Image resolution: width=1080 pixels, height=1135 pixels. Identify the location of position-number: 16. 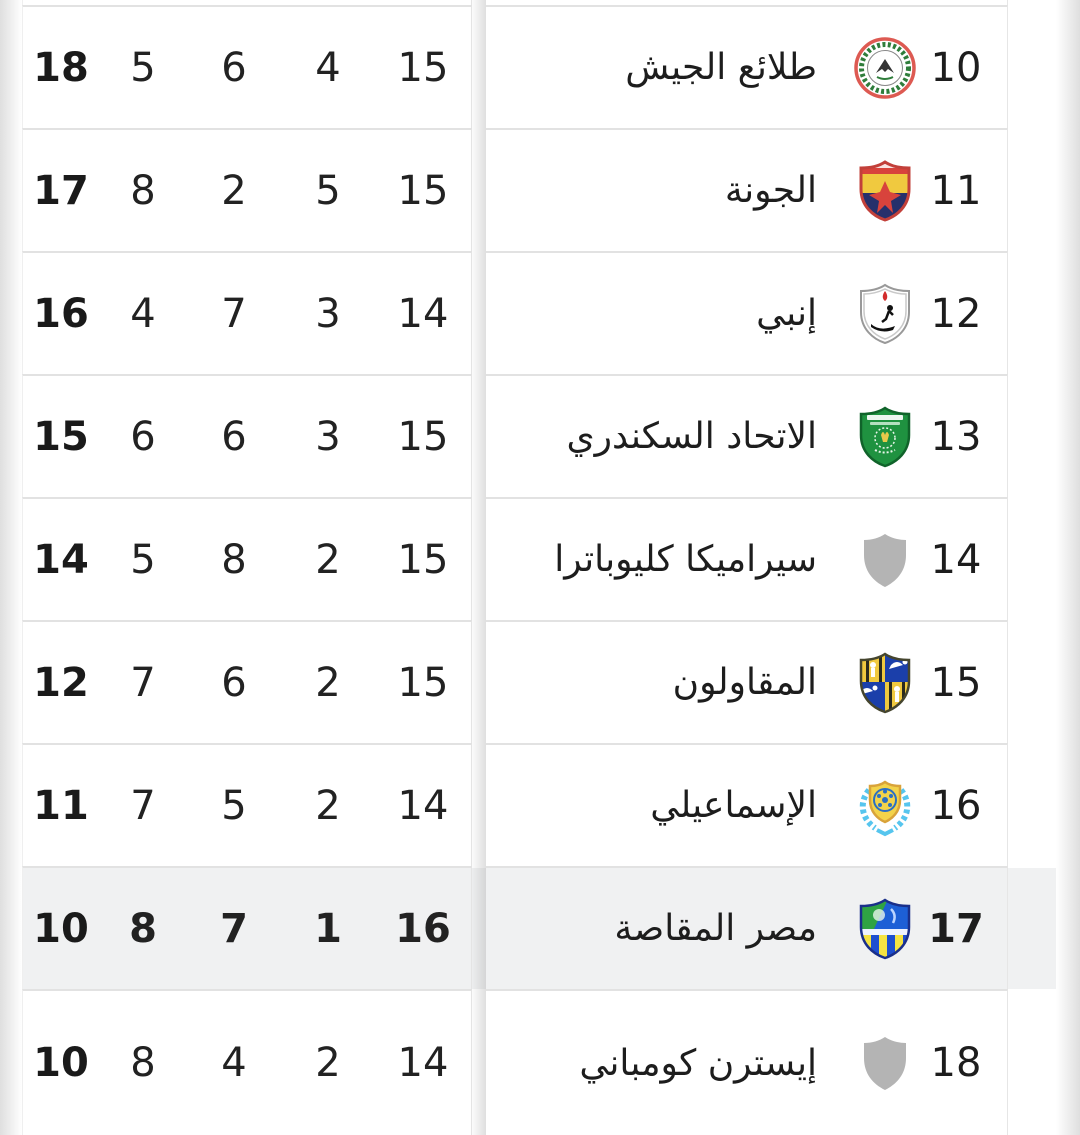
(956, 805).